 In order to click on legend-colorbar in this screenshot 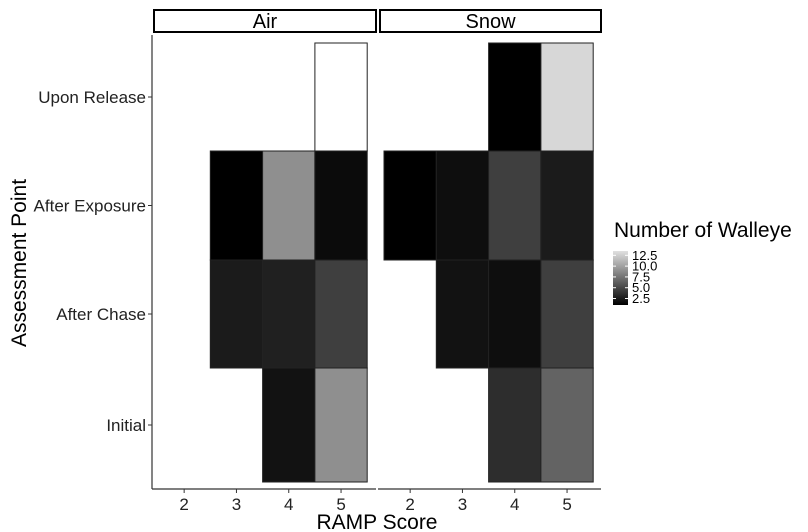, I will do `click(620, 278)`.